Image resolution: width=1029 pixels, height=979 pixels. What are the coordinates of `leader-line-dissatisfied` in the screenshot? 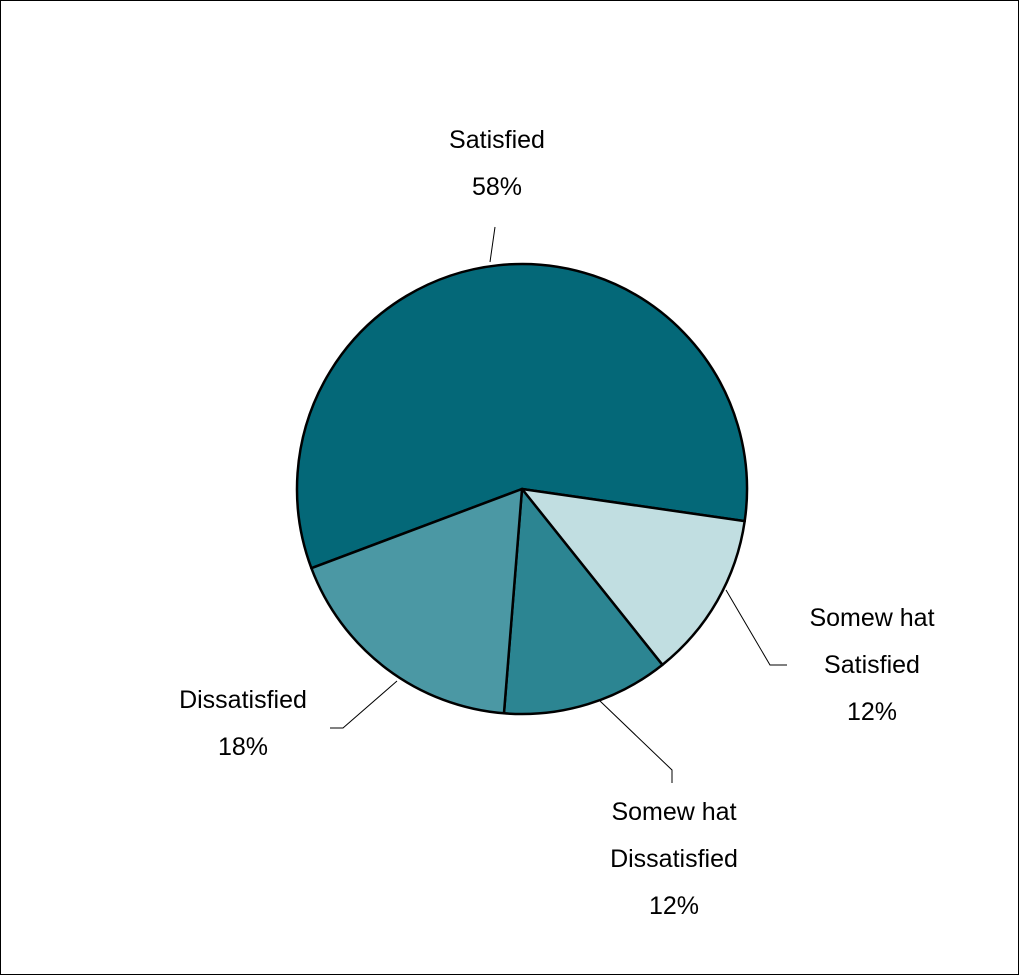 It's located at (364, 704).